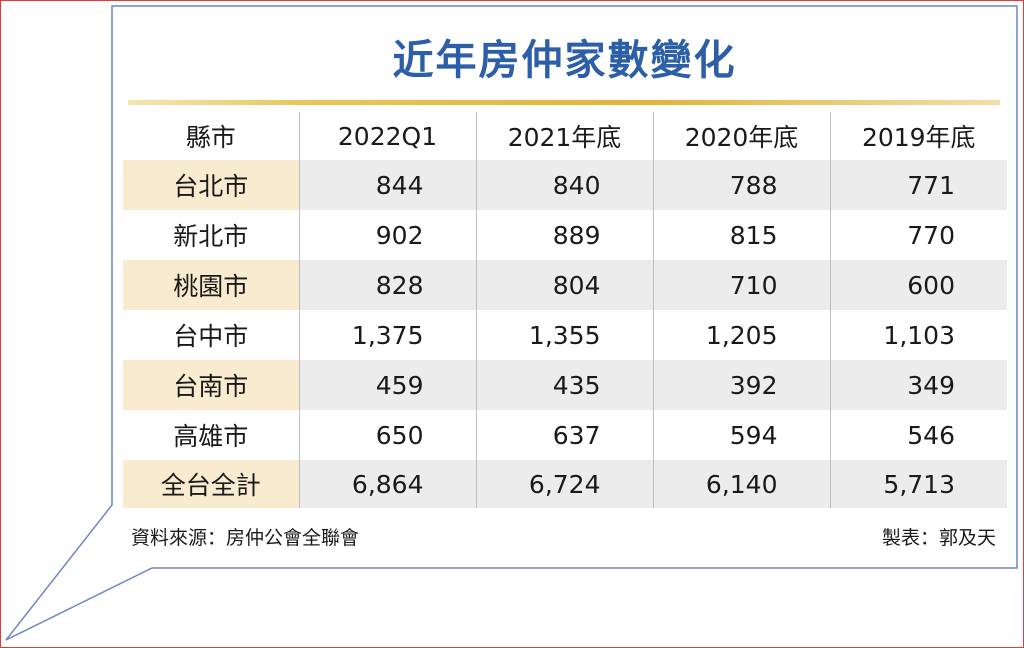 This screenshot has height=648, width=1024. Describe the element at coordinates (741, 235) in the screenshot. I see `value-cell: 815` at that location.